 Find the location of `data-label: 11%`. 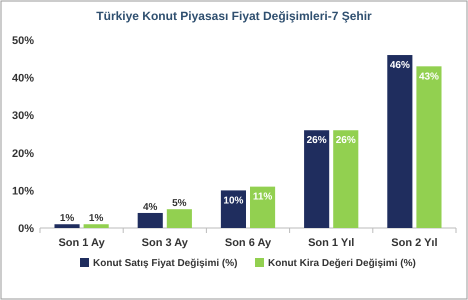

data-label: 11% is located at coordinates (262, 197).